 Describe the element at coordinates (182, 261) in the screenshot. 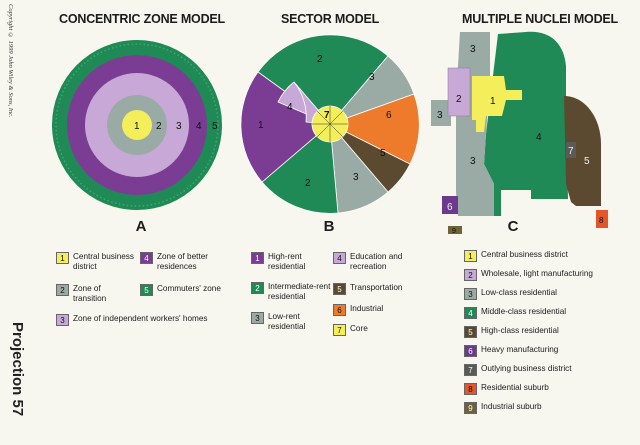

I see `legend-label: Zone of better residences` at that location.